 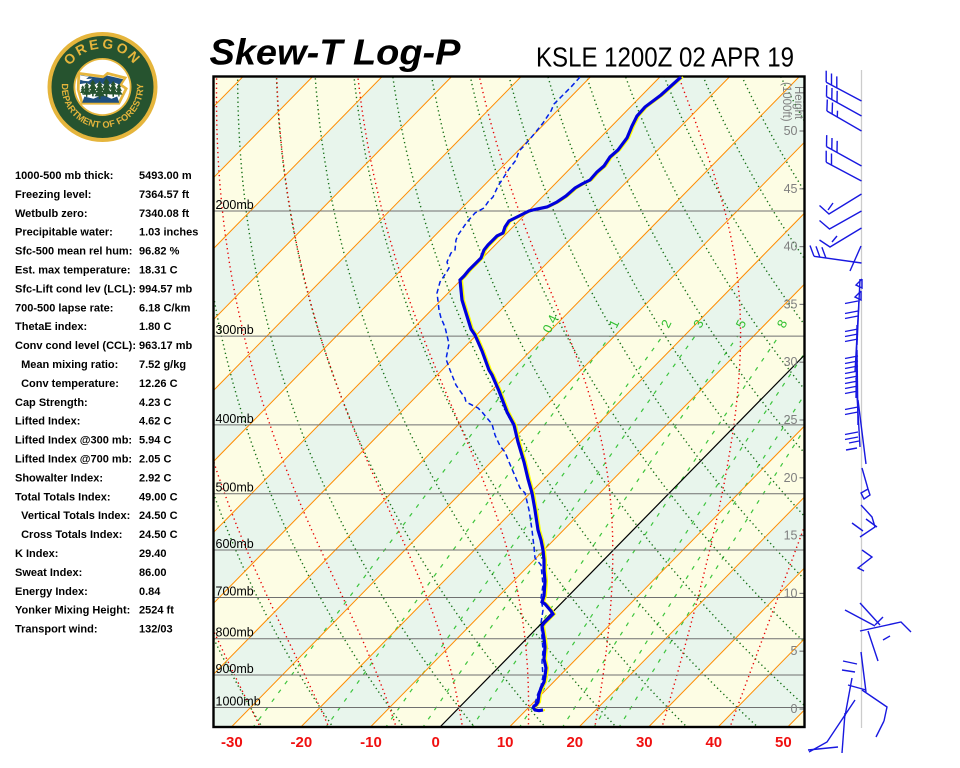 What do you see at coordinates (47, 422) in the screenshot?
I see `svg-text: Lifted Index:` at bounding box center [47, 422].